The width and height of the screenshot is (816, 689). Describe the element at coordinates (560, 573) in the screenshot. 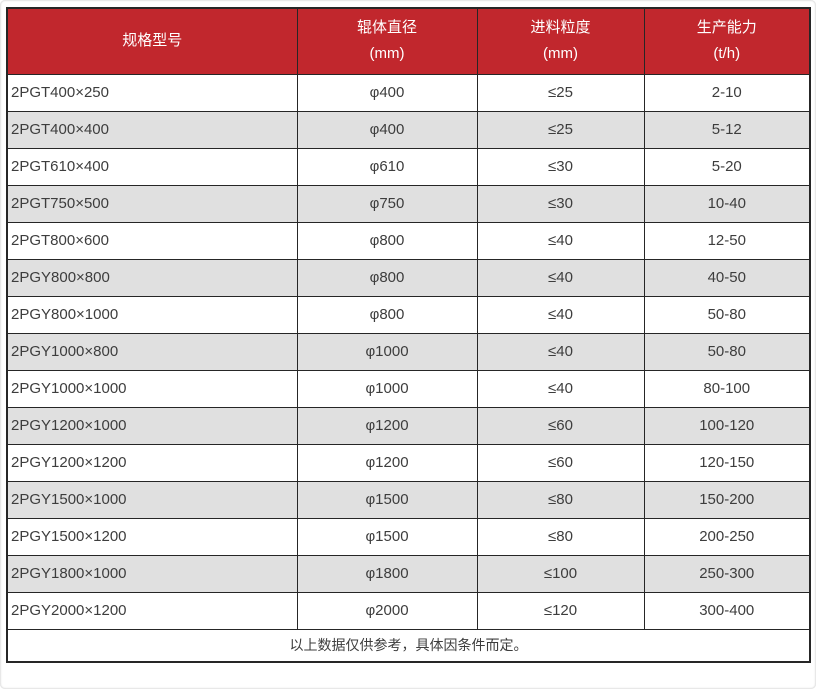

I see `feed-size-cell: ≤100` at that location.